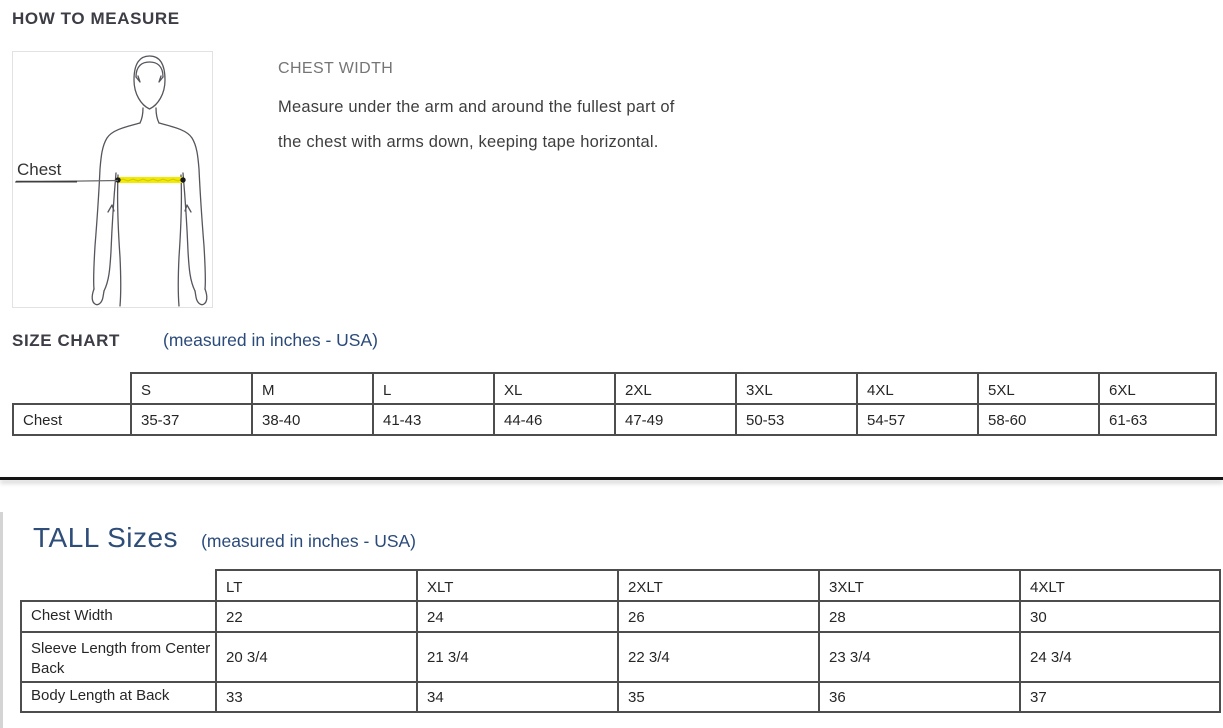 Image resolution: width=1223 pixels, height=728 pixels. What do you see at coordinates (718, 657) in the screenshot?
I see `sleeve-length-2xlt: 22 3/4` at bounding box center [718, 657].